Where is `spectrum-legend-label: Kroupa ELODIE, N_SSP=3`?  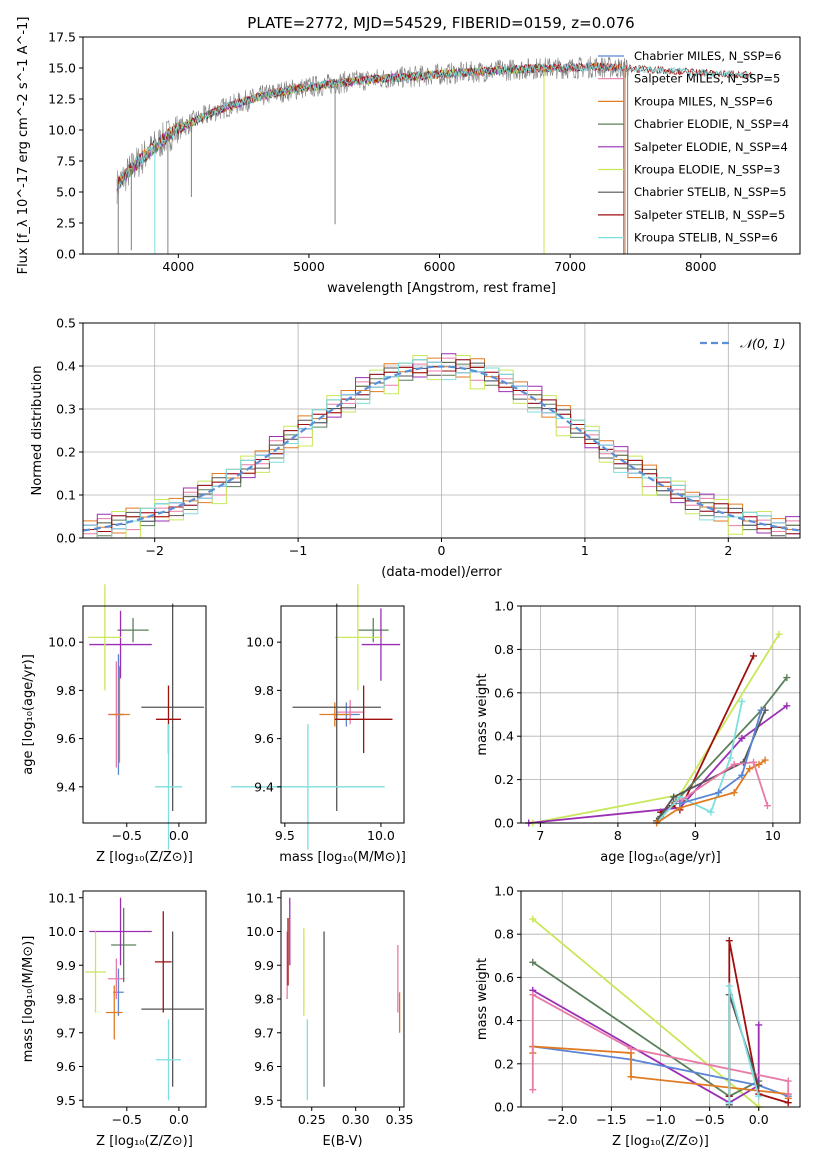 spectrum-legend-label: Kroupa ELODIE, N_SSP=3 is located at coordinates (707, 170).